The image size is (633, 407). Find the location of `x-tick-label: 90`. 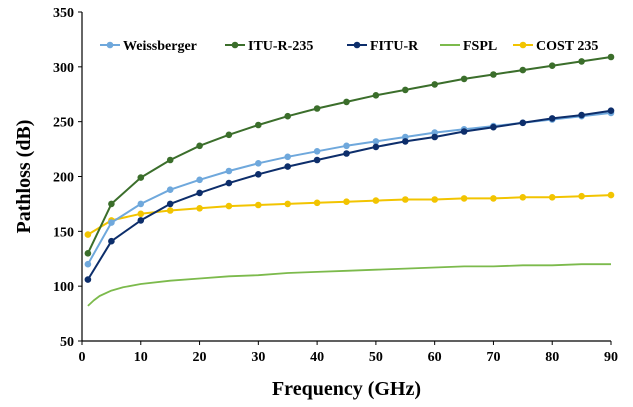

x-tick-label: 90 is located at coordinates (611, 357).